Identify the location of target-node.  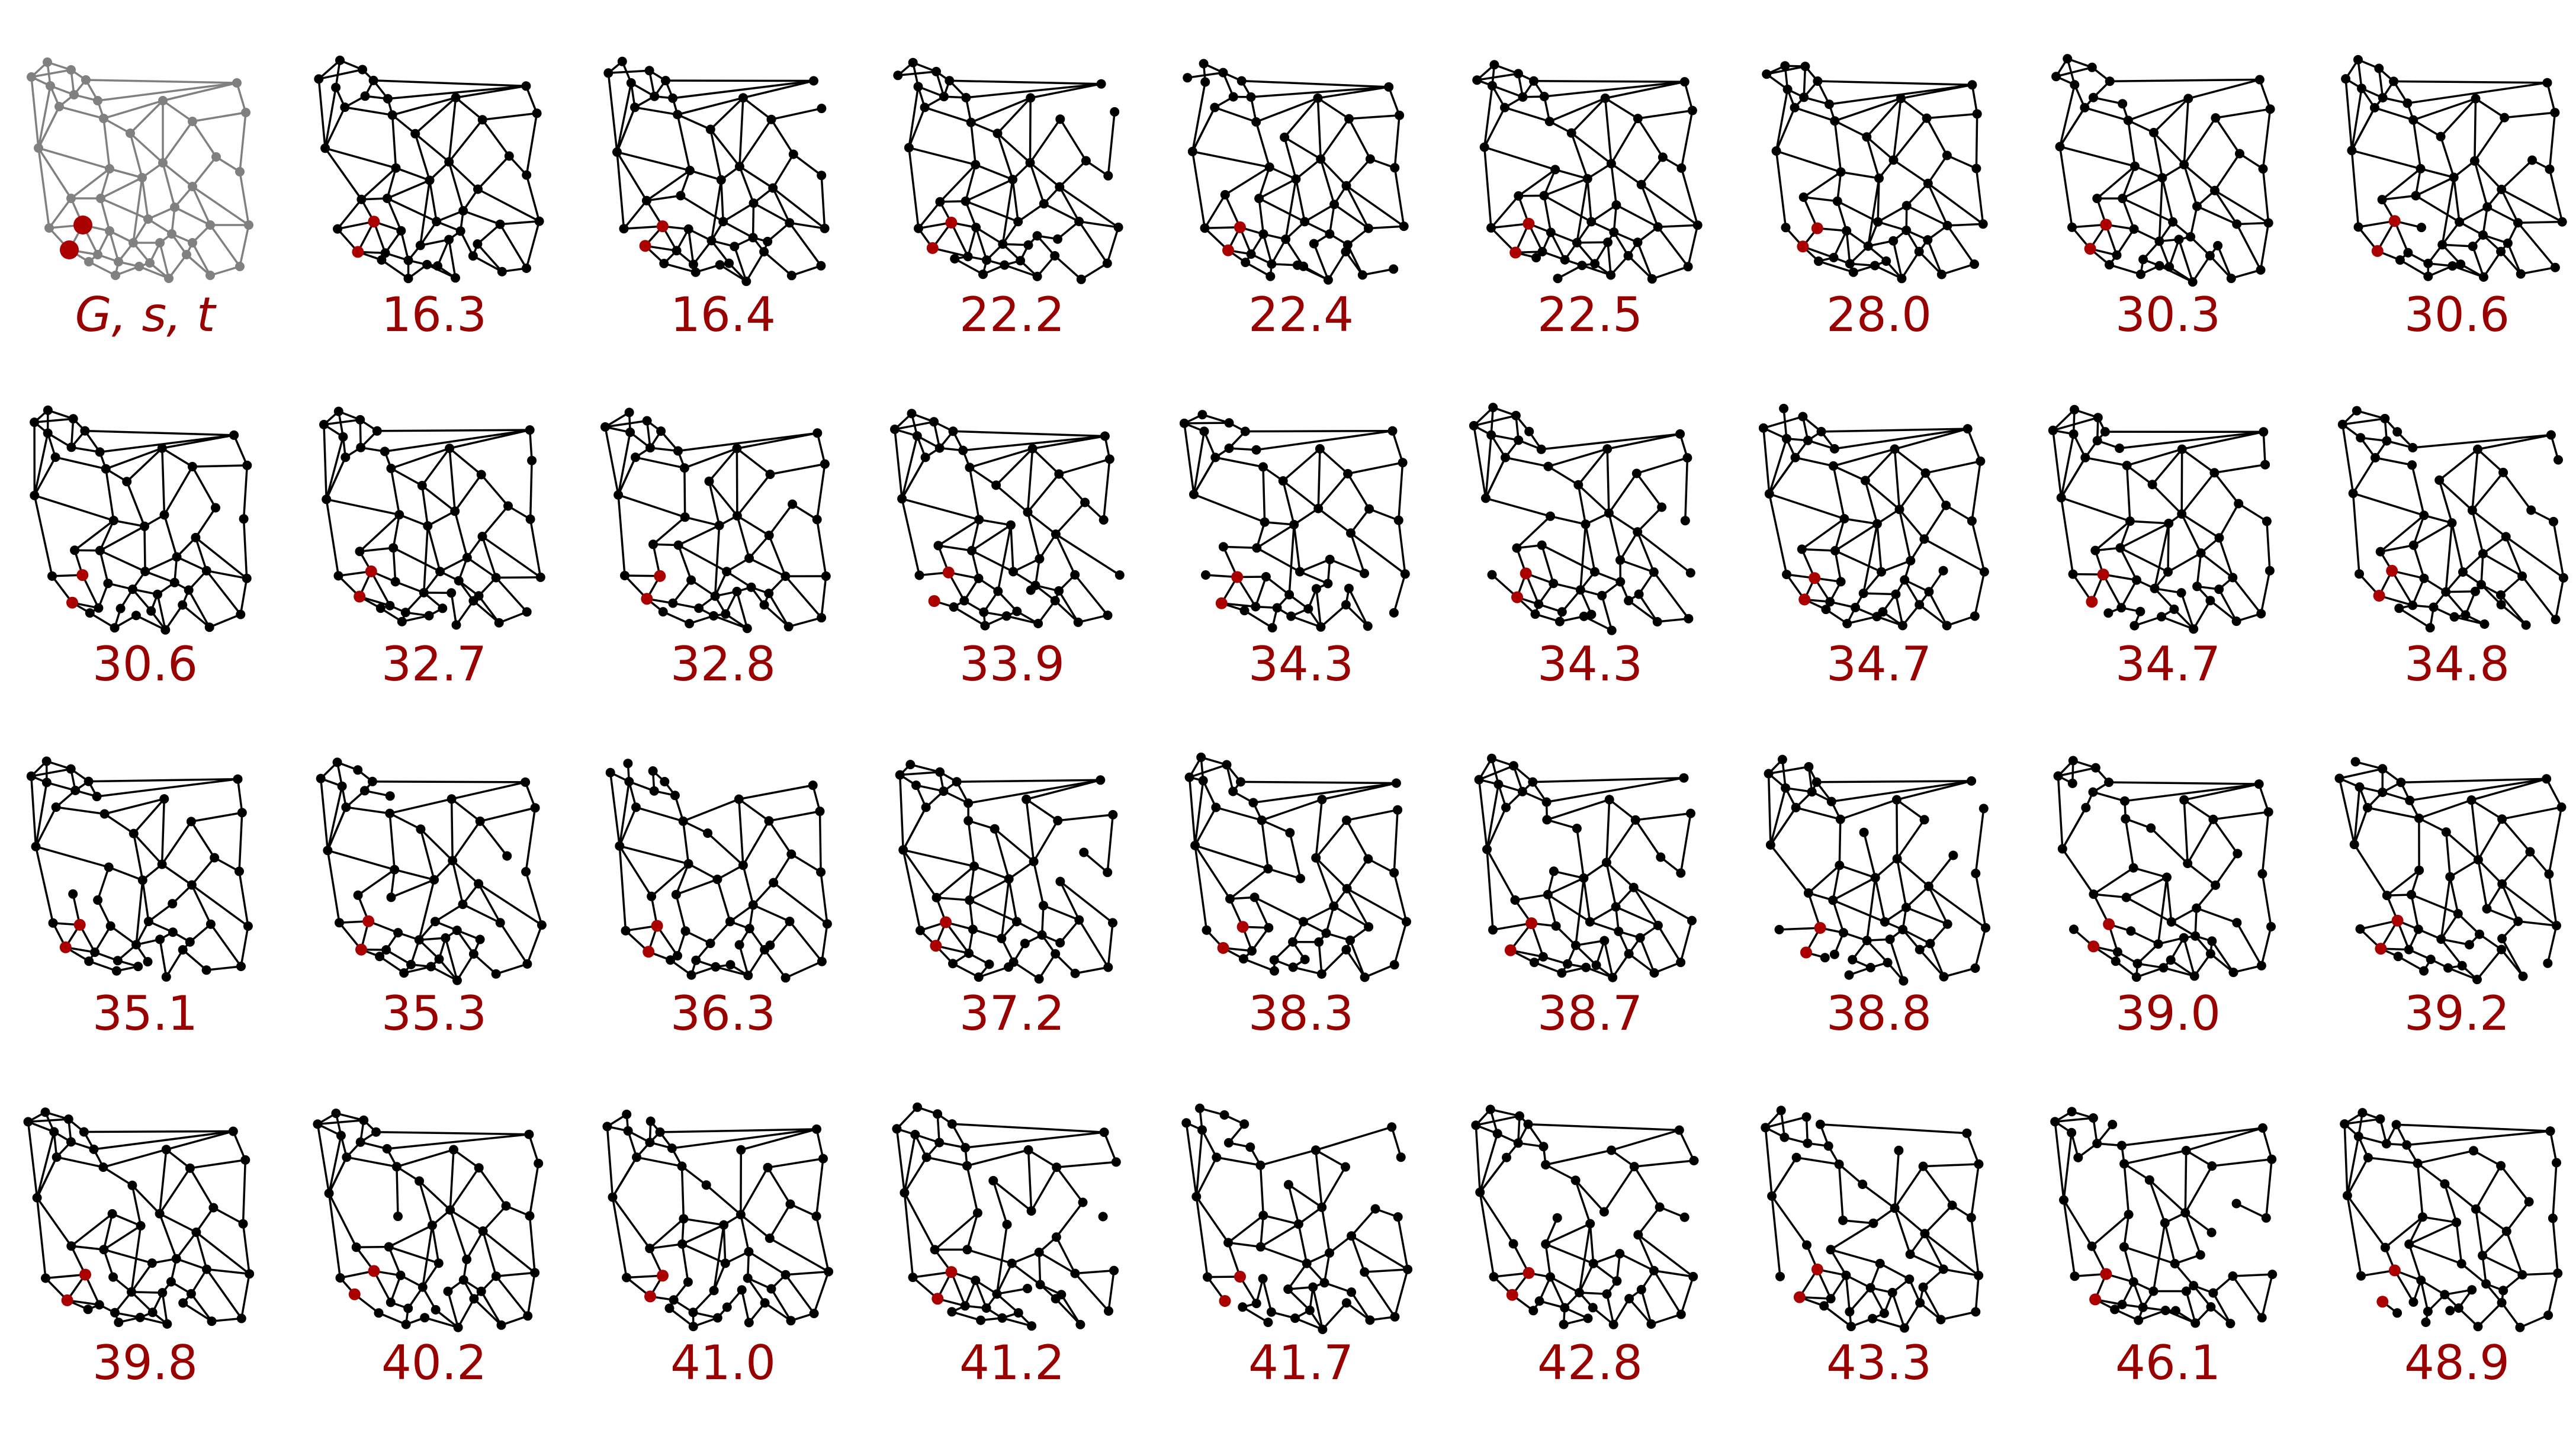
(2106, 1274).